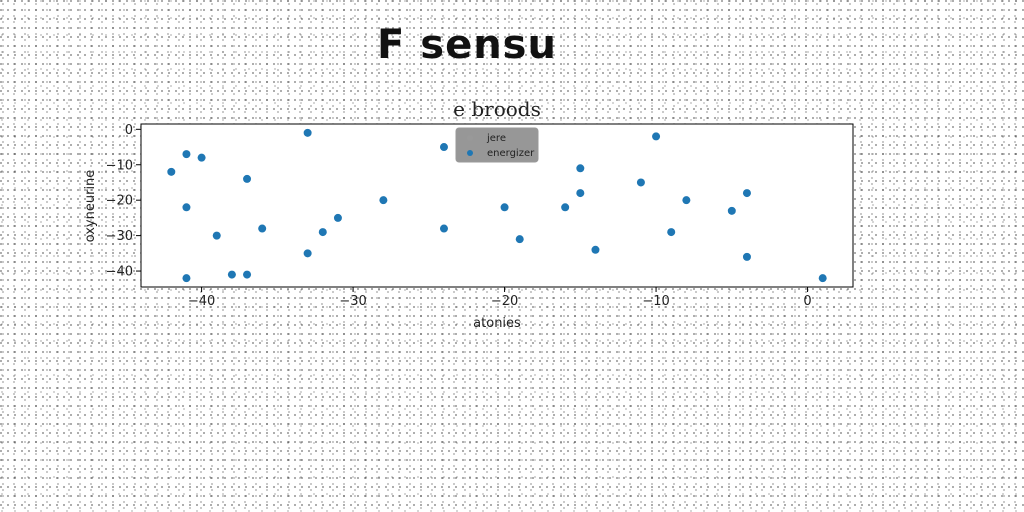 Image resolution: width=1024 pixels, height=512 pixels. What do you see at coordinates (90, 206) in the screenshot?
I see `y-axis-label: oxyneurine` at bounding box center [90, 206].